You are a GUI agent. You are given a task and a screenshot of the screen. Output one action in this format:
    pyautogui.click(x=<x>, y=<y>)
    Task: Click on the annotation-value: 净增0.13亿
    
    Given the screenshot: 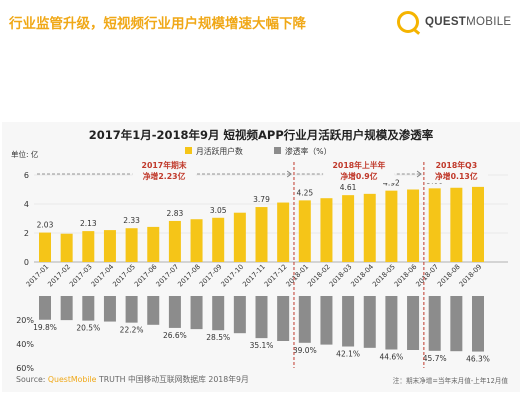 What is the action you would take?
    pyautogui.click(x=456, y=176)
    